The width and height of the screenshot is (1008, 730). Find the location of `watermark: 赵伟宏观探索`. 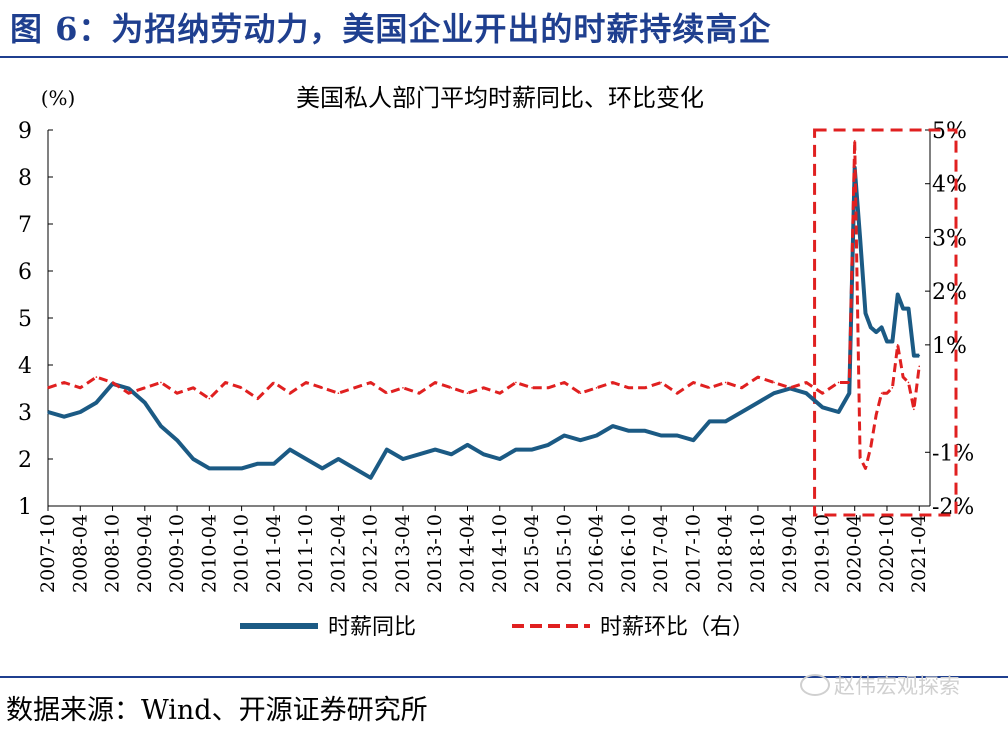

watermark: 赵伟宏观探索 is located at coordinates (880, 685).